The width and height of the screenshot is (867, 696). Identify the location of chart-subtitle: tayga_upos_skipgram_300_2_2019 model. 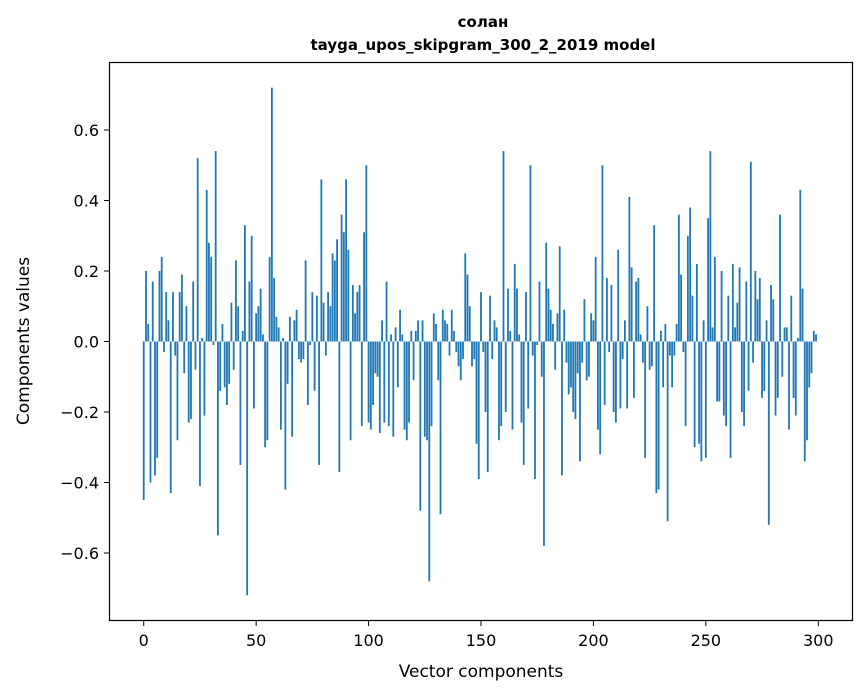
(483, 45).